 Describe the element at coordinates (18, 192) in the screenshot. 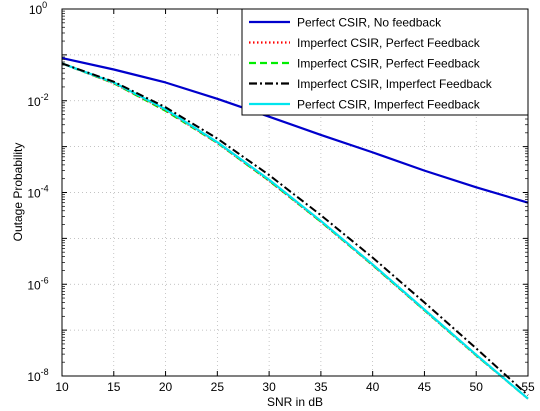

I see `y-axis-label: Outage Probability` at that location.